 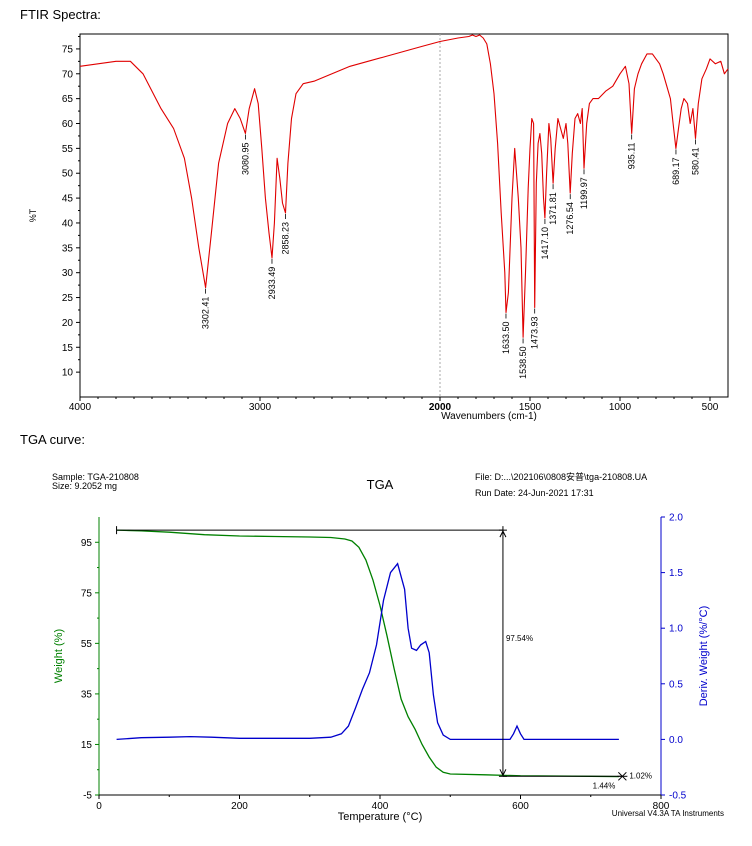 What do you see at coordinates (87, 644) in the screenshot?
I see `tga-y-tick-label: 55` at bounding box center [87, 644].